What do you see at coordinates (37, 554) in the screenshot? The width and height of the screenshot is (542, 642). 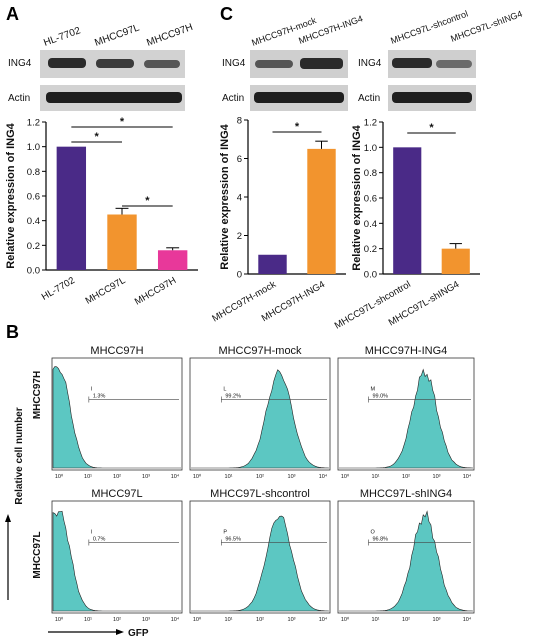 I see `row-label: MHCC97L` at bounding box center [37, 554].